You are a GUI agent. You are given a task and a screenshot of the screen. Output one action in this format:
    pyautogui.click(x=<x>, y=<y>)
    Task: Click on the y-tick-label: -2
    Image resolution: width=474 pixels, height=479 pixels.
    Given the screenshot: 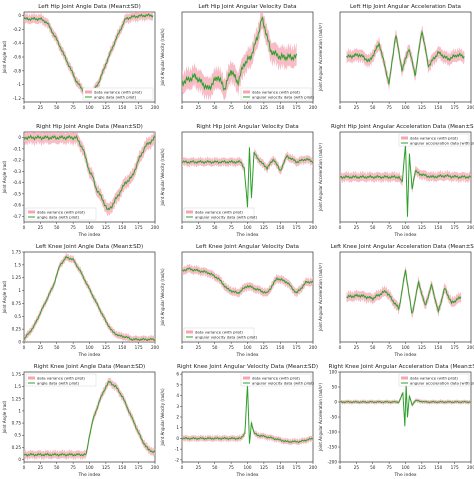 What is the action you would take?
    pyautogui.click(x=177, y=459)
    